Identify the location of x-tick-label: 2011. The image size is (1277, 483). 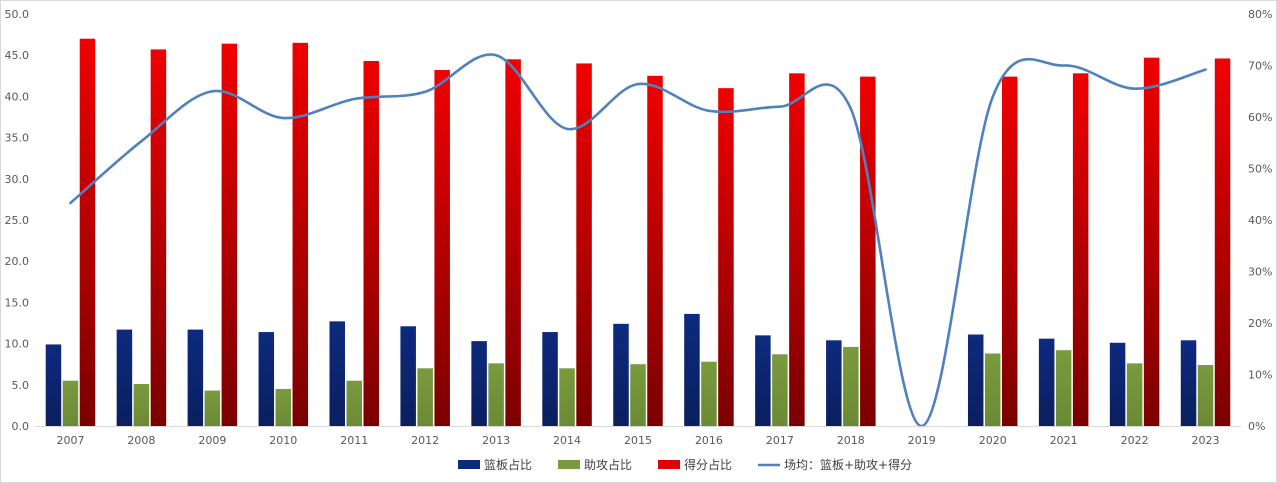
(354, 440).